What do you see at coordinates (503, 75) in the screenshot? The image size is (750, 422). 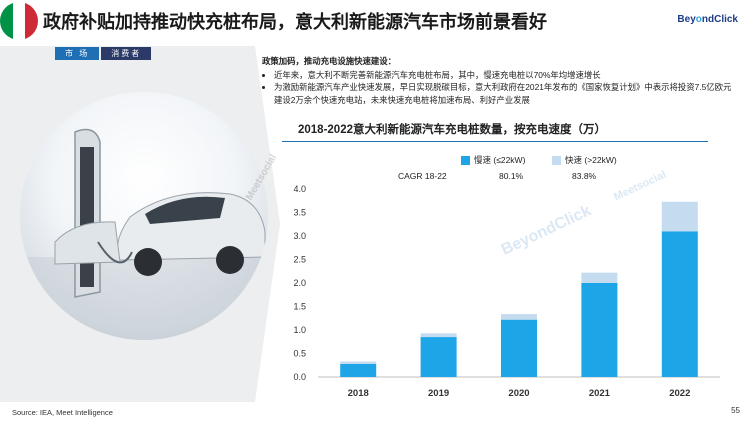 I see `policy-bullet: 近年来，意大利不断完善新能源汽车充电桩布局，其中，慢速充电桩以70%年均增速增长` at bounding box center [503, 75].